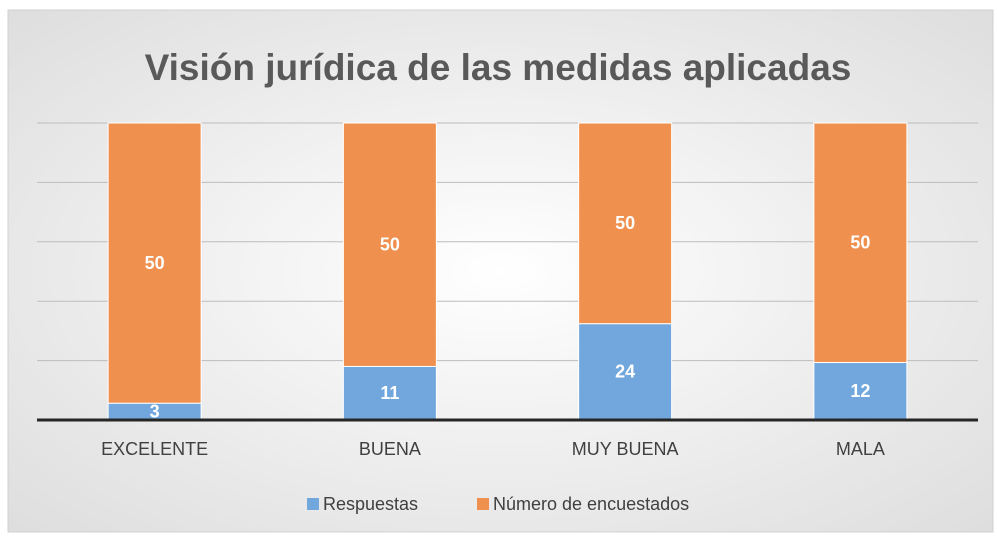 Image resolution: width=997 pixels, height=541 pixels. What do you see at coordinates (155, 411) in the screenshot?
I see `data-label: 3` at bounding box center [155, 411].